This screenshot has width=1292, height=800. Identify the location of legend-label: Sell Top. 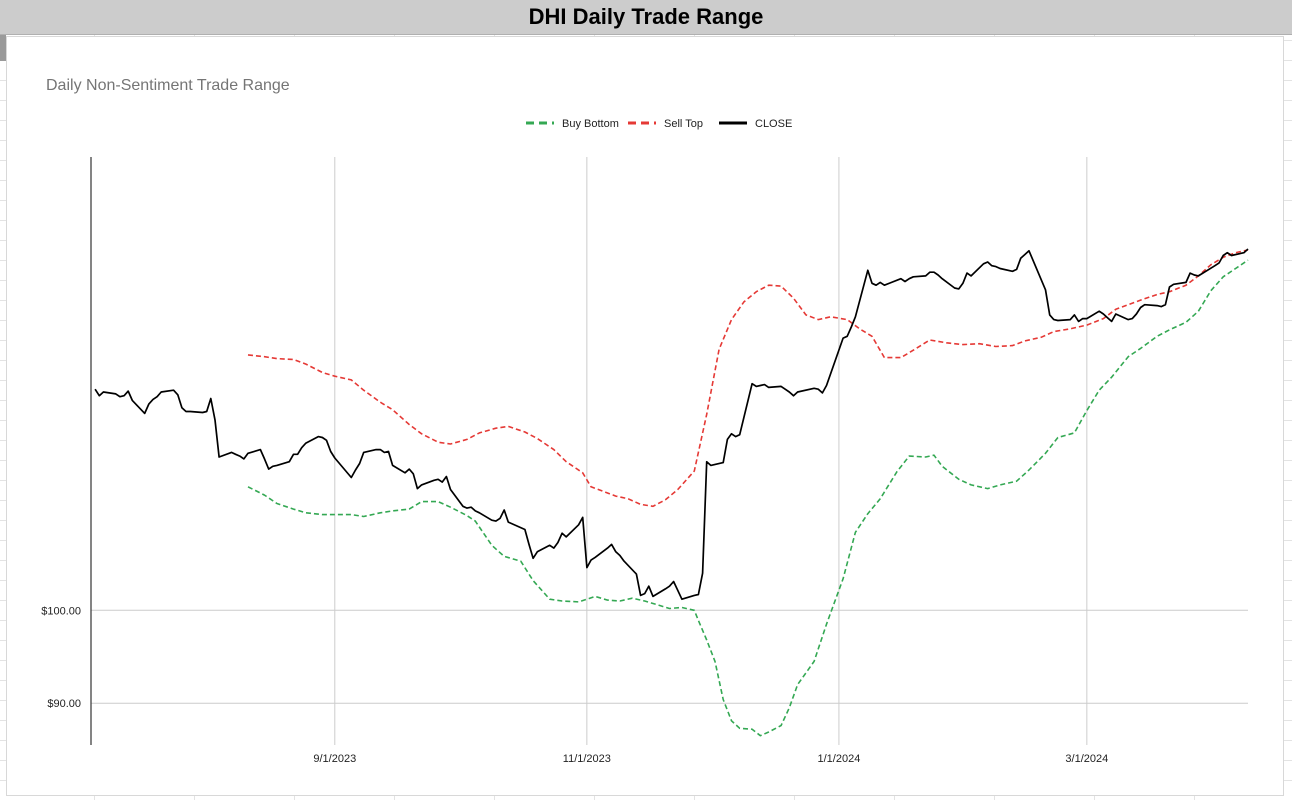
(683, 124).